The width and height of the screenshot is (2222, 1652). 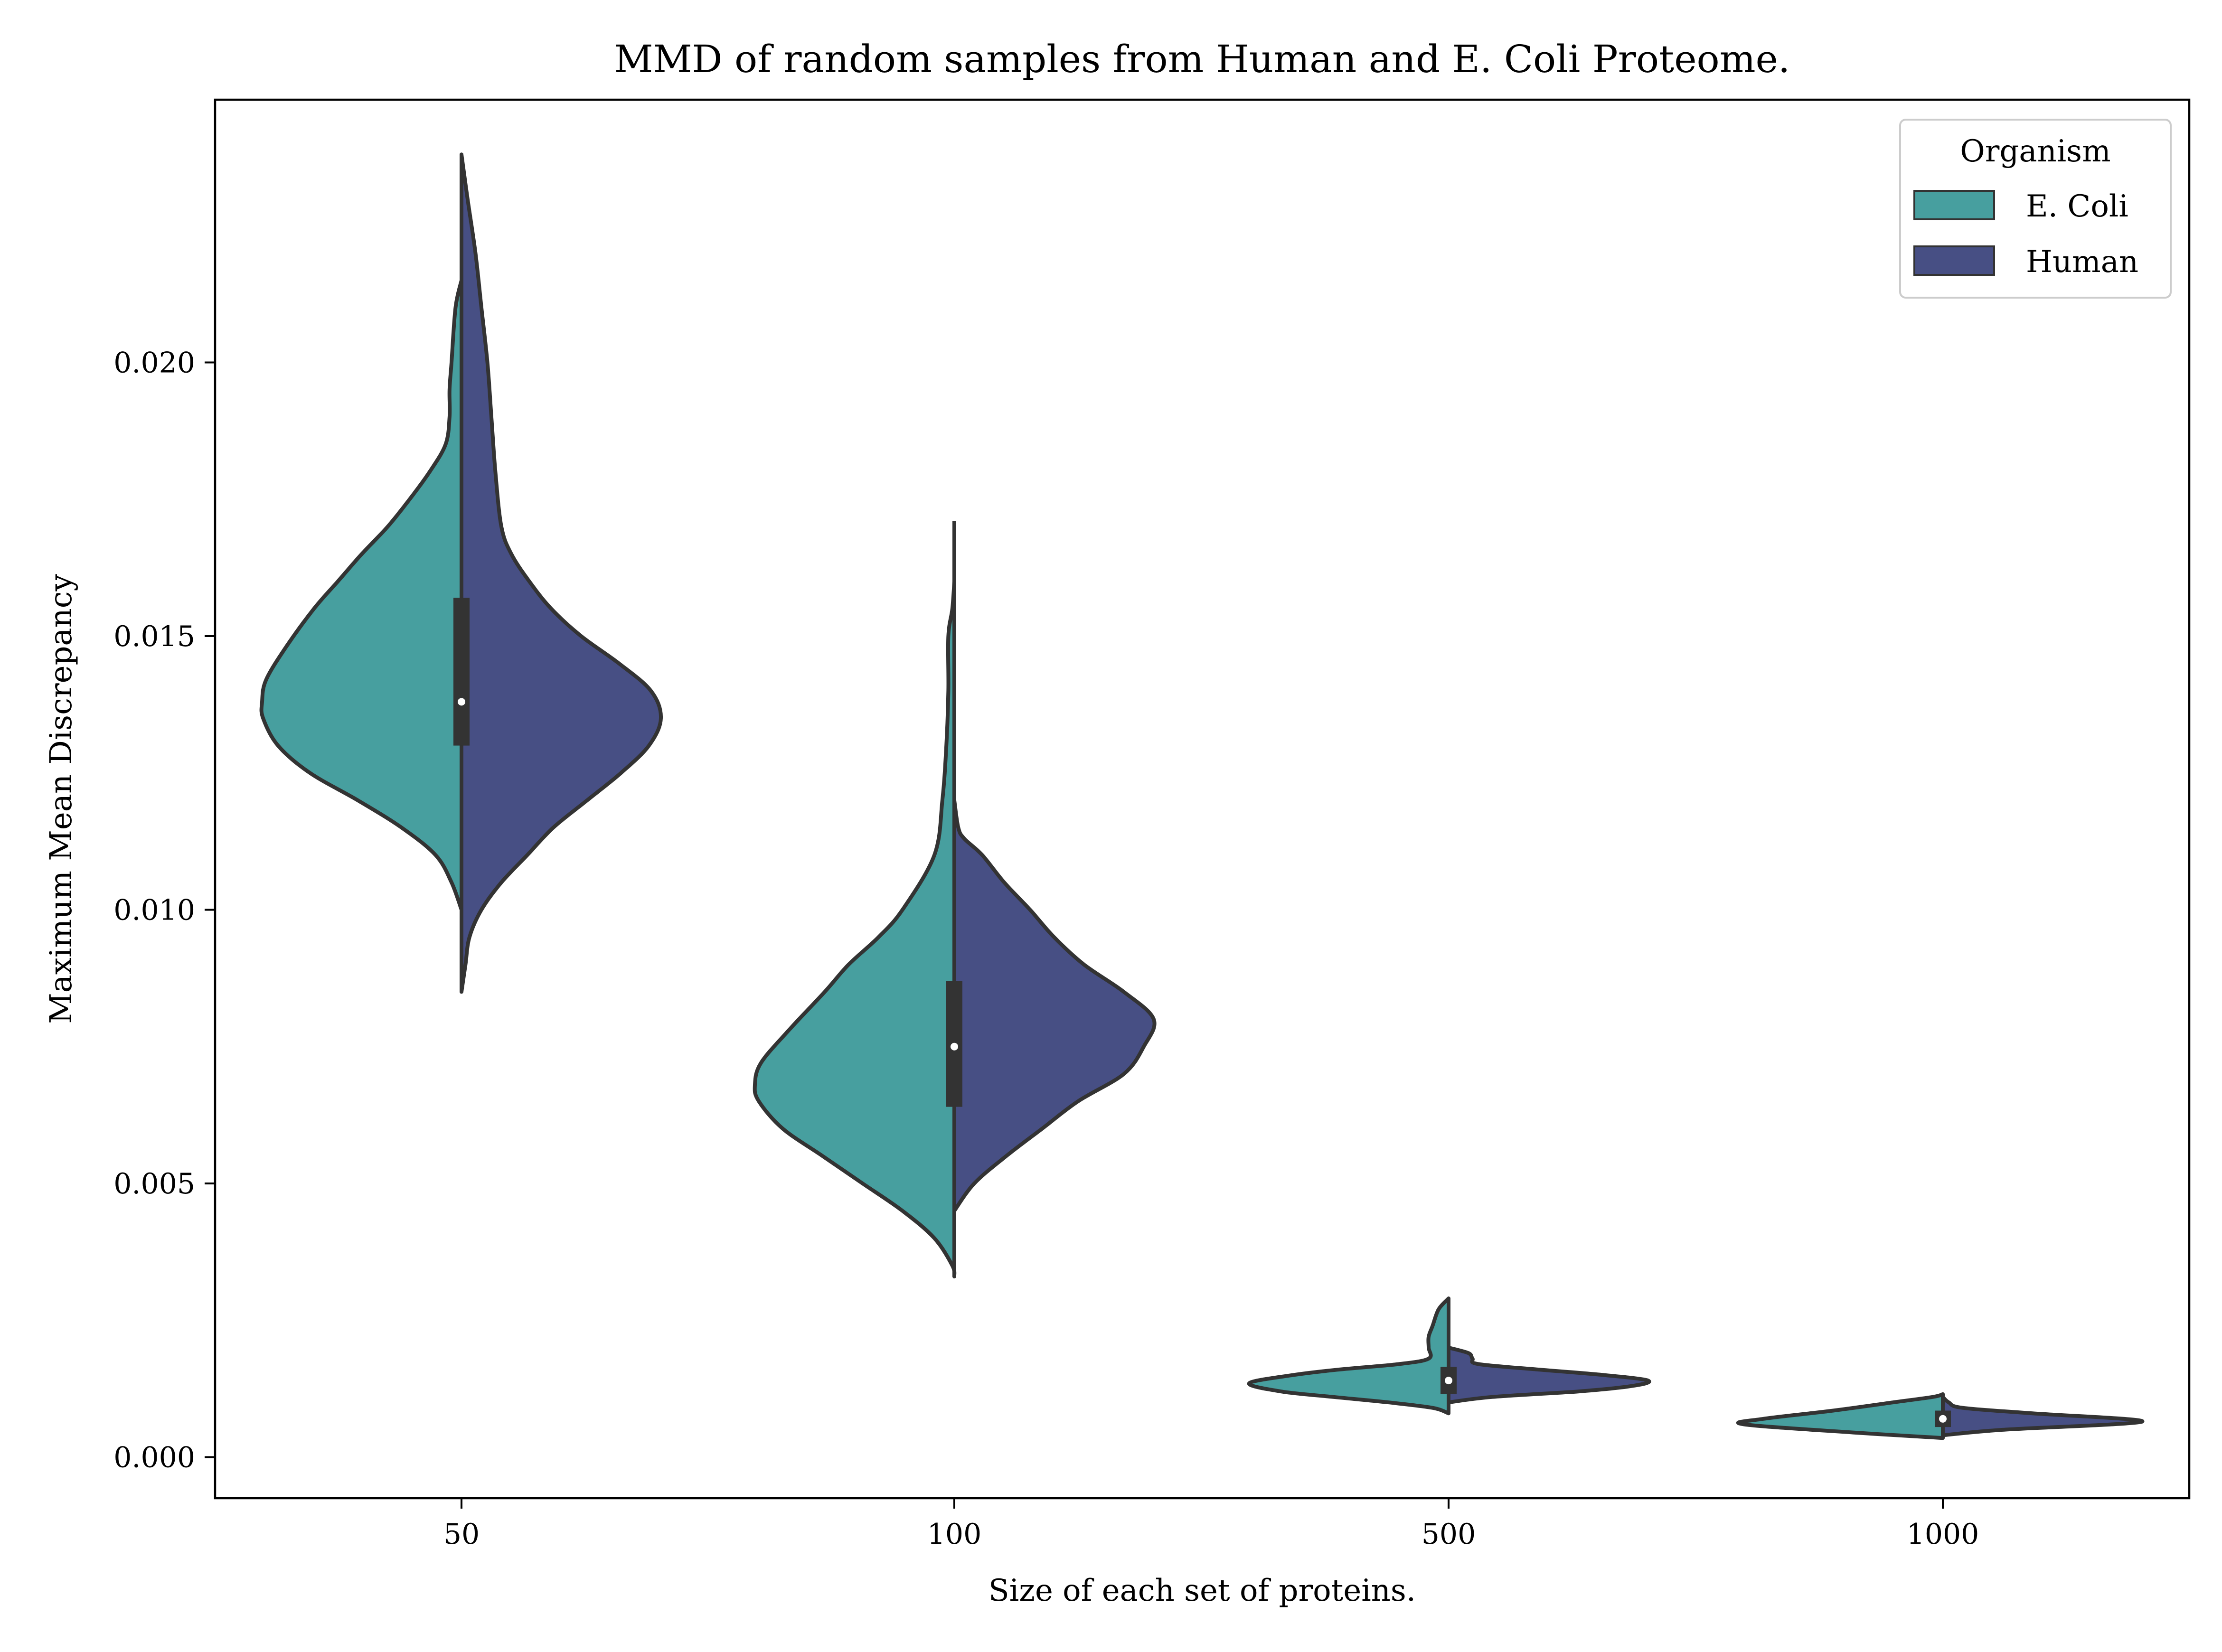 What do you see at coordinates (954, 1534) in the screenshot?
I see `x-tick-label: 100` at bounding box center [954, 1534].